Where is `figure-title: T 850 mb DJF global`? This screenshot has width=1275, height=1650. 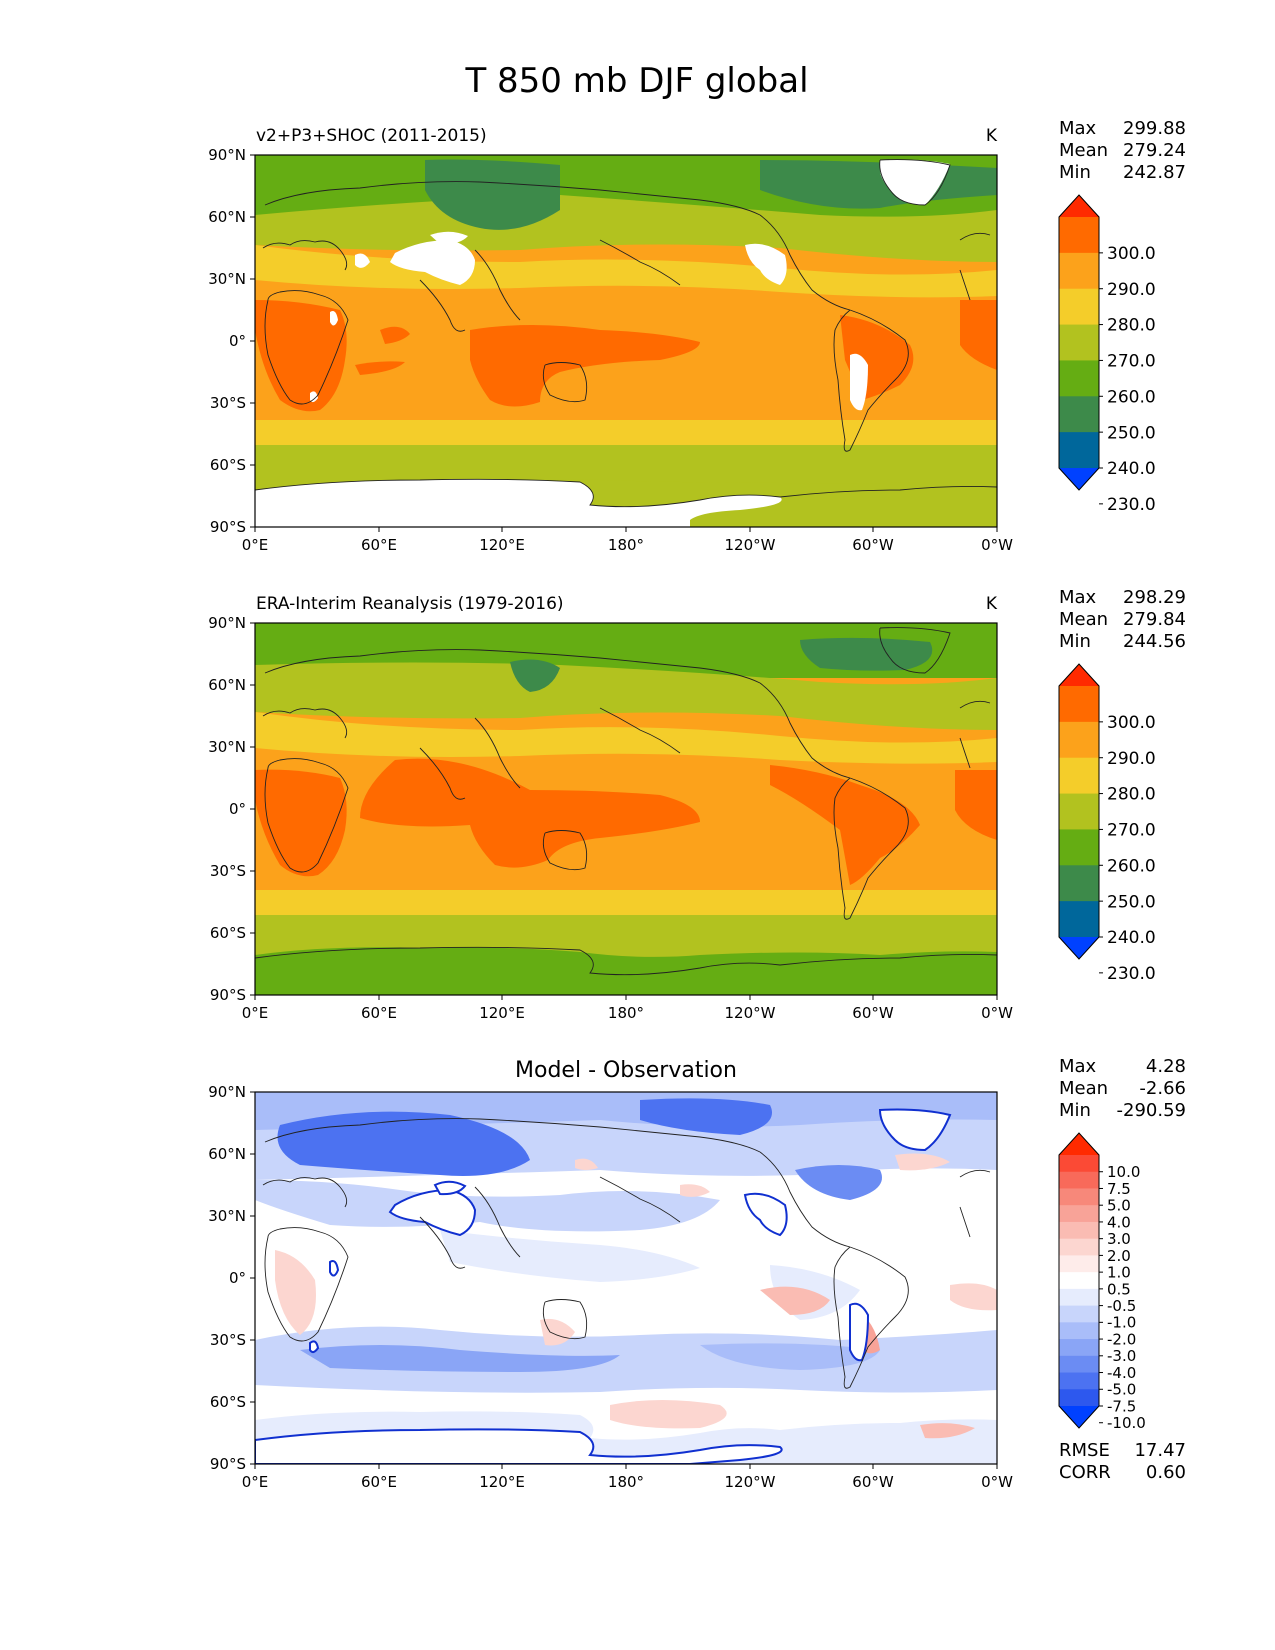
figure-title: T 850 mb DJF global is located at coordinates (636, 81).